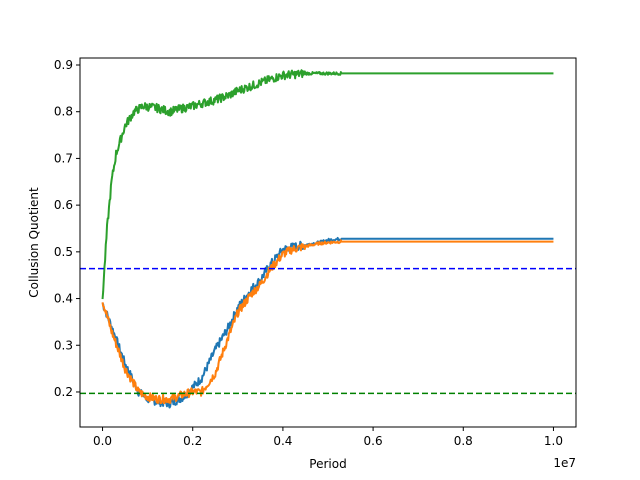 This screenshot has height=480, width=640. I want to click on x-tick-label: 0.0, so click(102, 441).